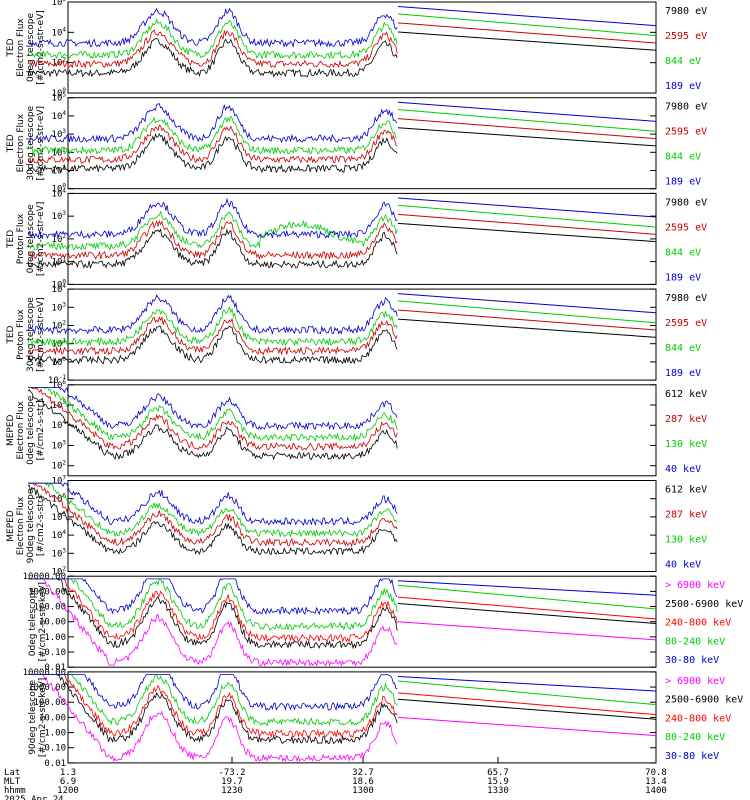  What do you see at coordinates (695, 641) in the screenshot?
I see `legend-entry: 80-240 keV` at bounding box center [695, 641].